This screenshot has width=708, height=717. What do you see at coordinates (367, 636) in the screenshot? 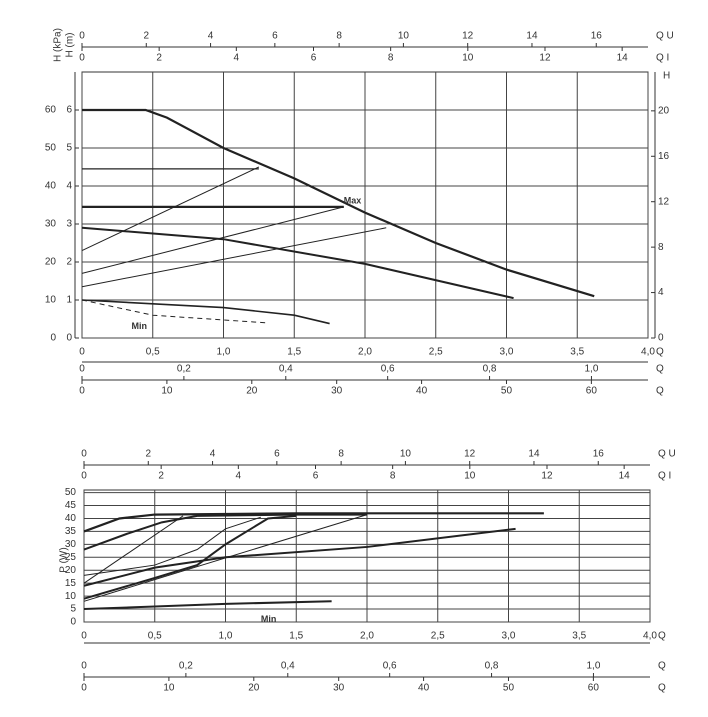
I see `x-tick-label: 2,0` at bounding box center [367, 636].